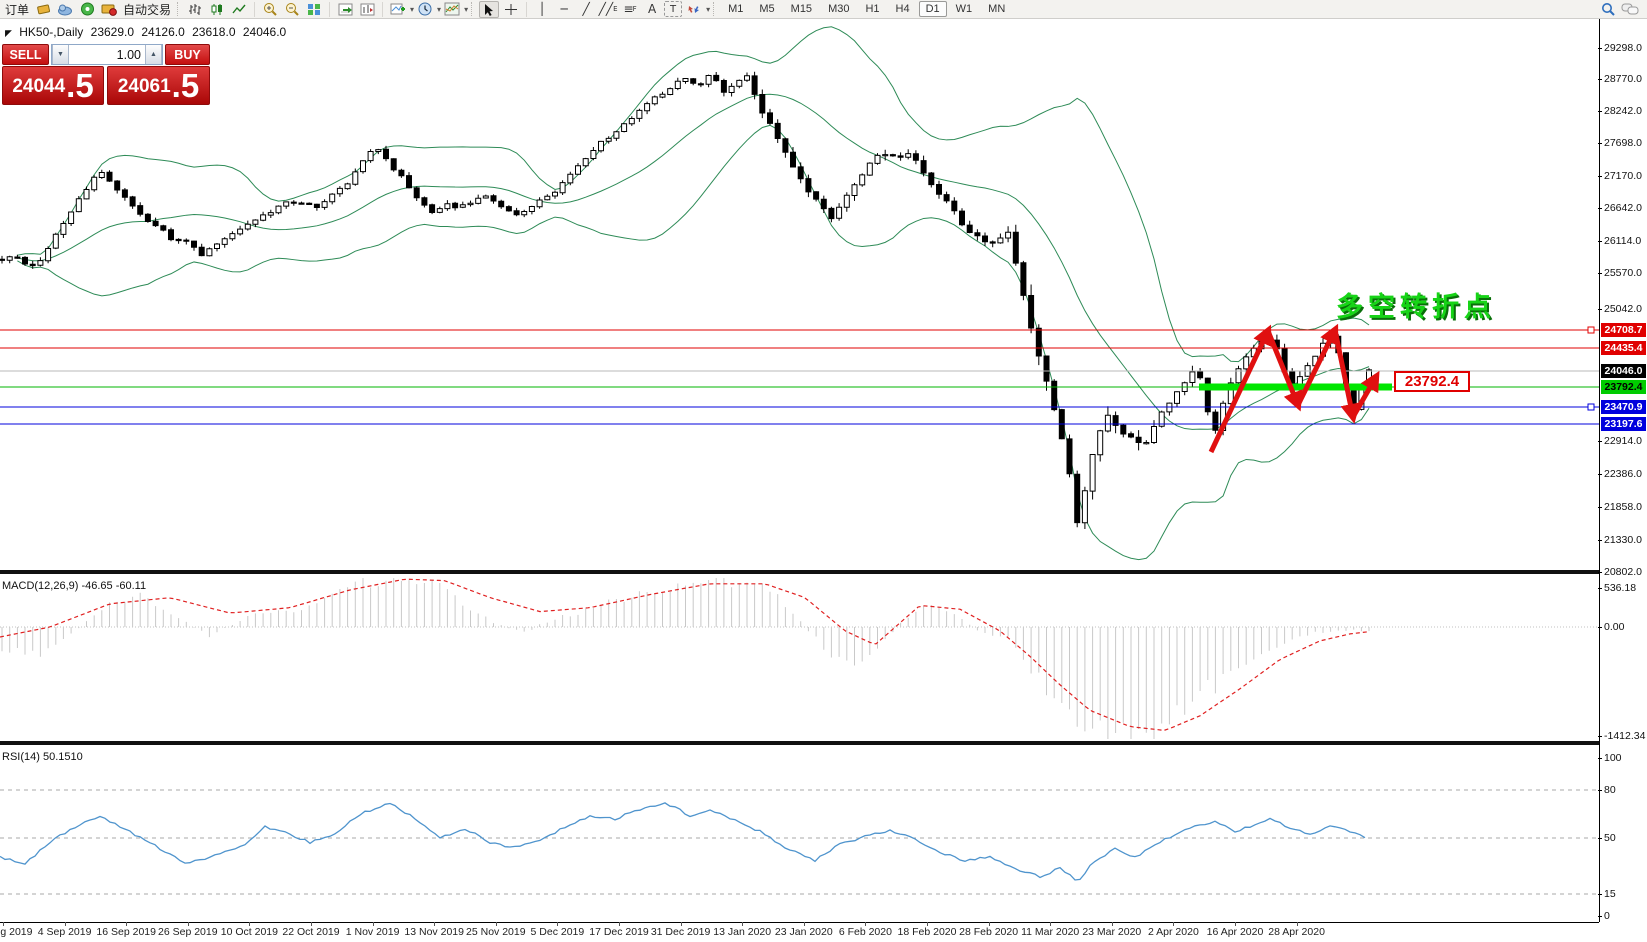 The image size is (1647, 942). I want to click on rsi-line, so click(683, 841).